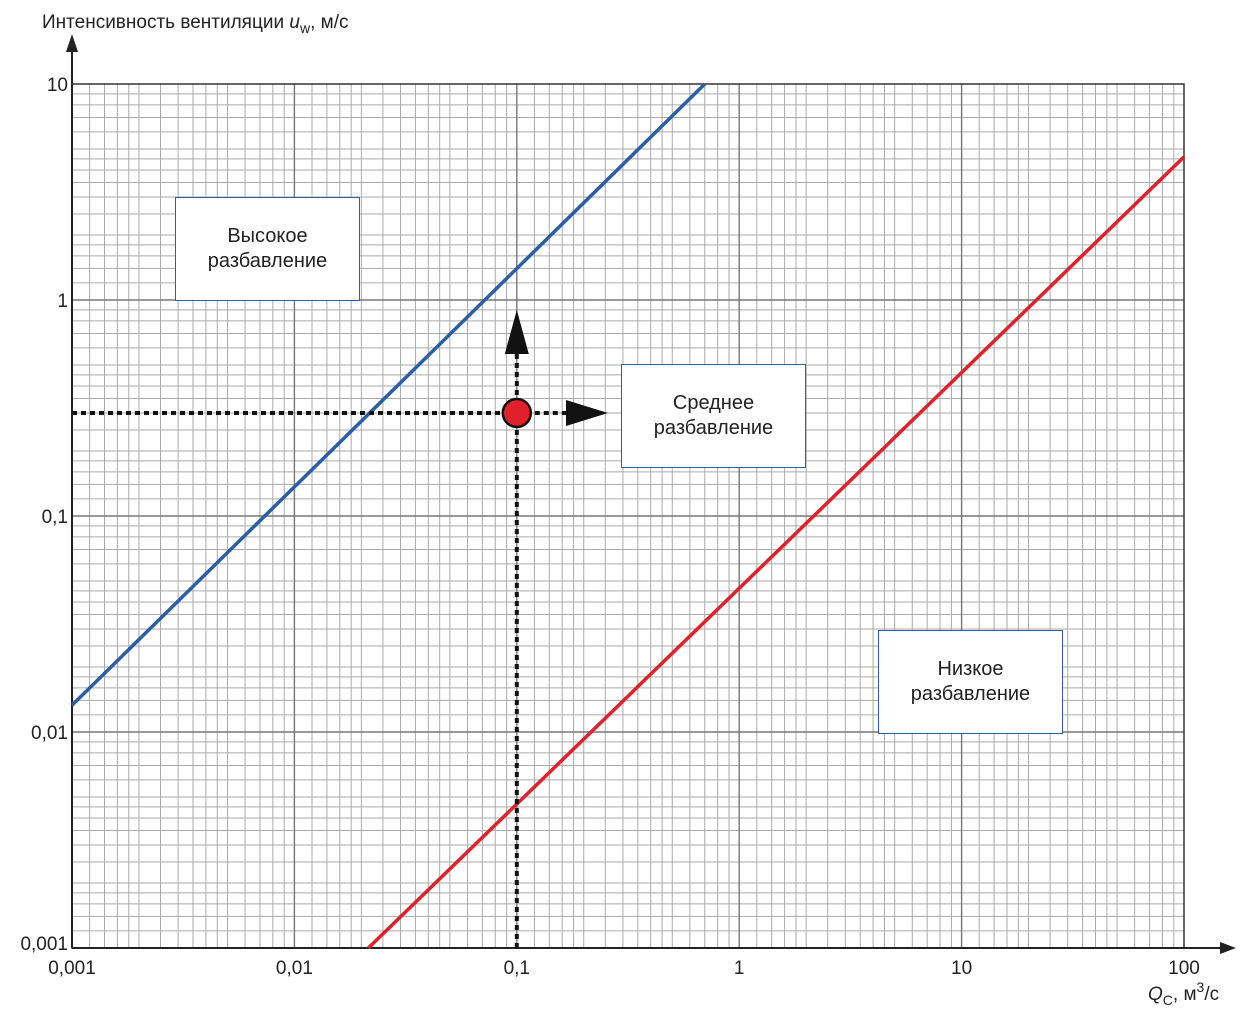 This screenshot has height=1012, width=1245. I want to click on x-axis-arrow, so click(1228, 948).